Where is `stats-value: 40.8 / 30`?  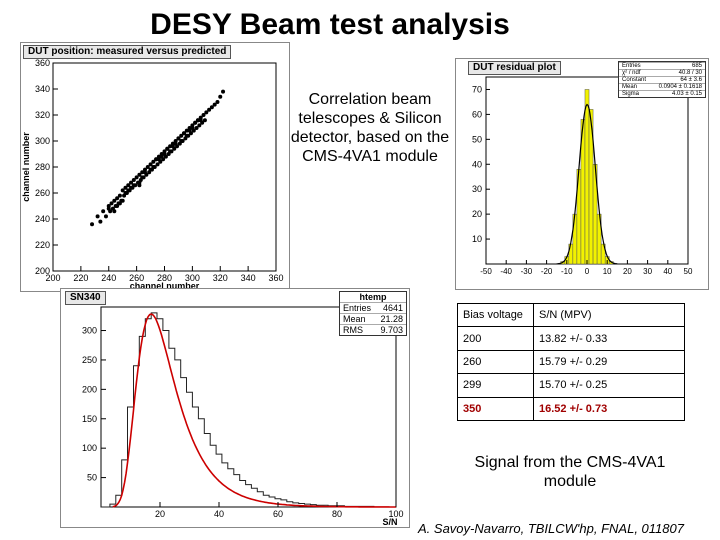 stats-value: 40.8 / 30 is located at coordinates (690, 73).